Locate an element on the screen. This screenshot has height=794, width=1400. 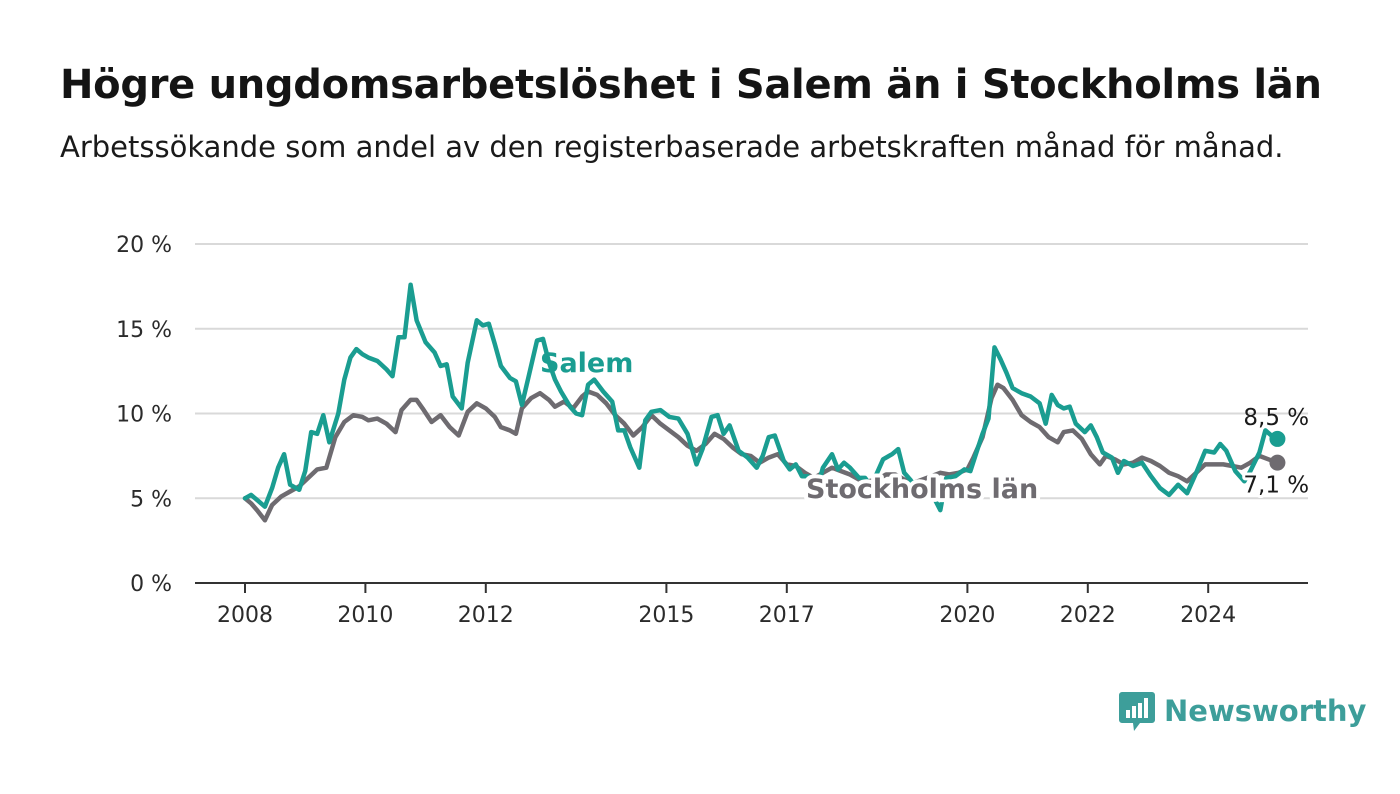
newsworthy-logo-icon is located at coordinates (1137, 711).